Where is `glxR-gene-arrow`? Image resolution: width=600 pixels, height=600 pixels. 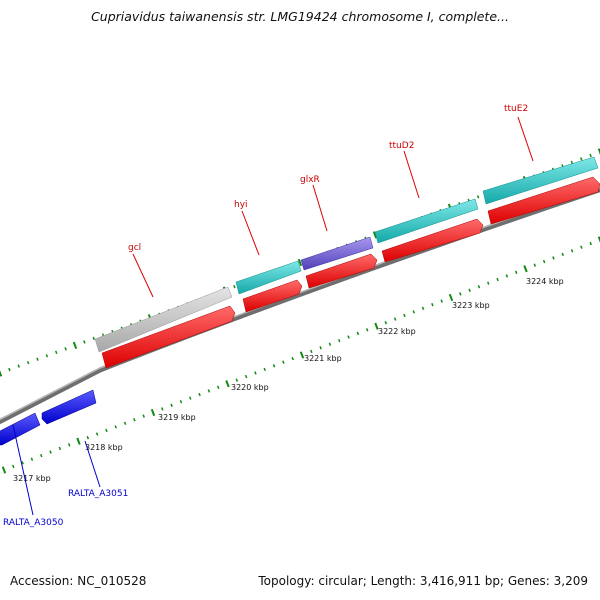 glxR-gene-arrow is located at coordinates (341, 271).